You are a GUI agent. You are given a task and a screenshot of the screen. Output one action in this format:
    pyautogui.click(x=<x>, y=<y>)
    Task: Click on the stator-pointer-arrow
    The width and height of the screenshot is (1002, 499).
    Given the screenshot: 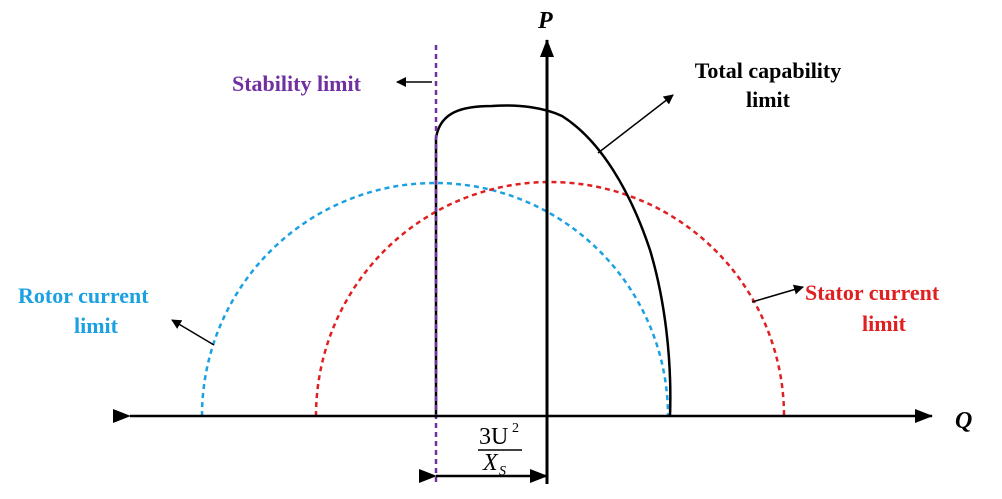 What is the action you would take?
    pyautogui.click(x=777, y=293)
    